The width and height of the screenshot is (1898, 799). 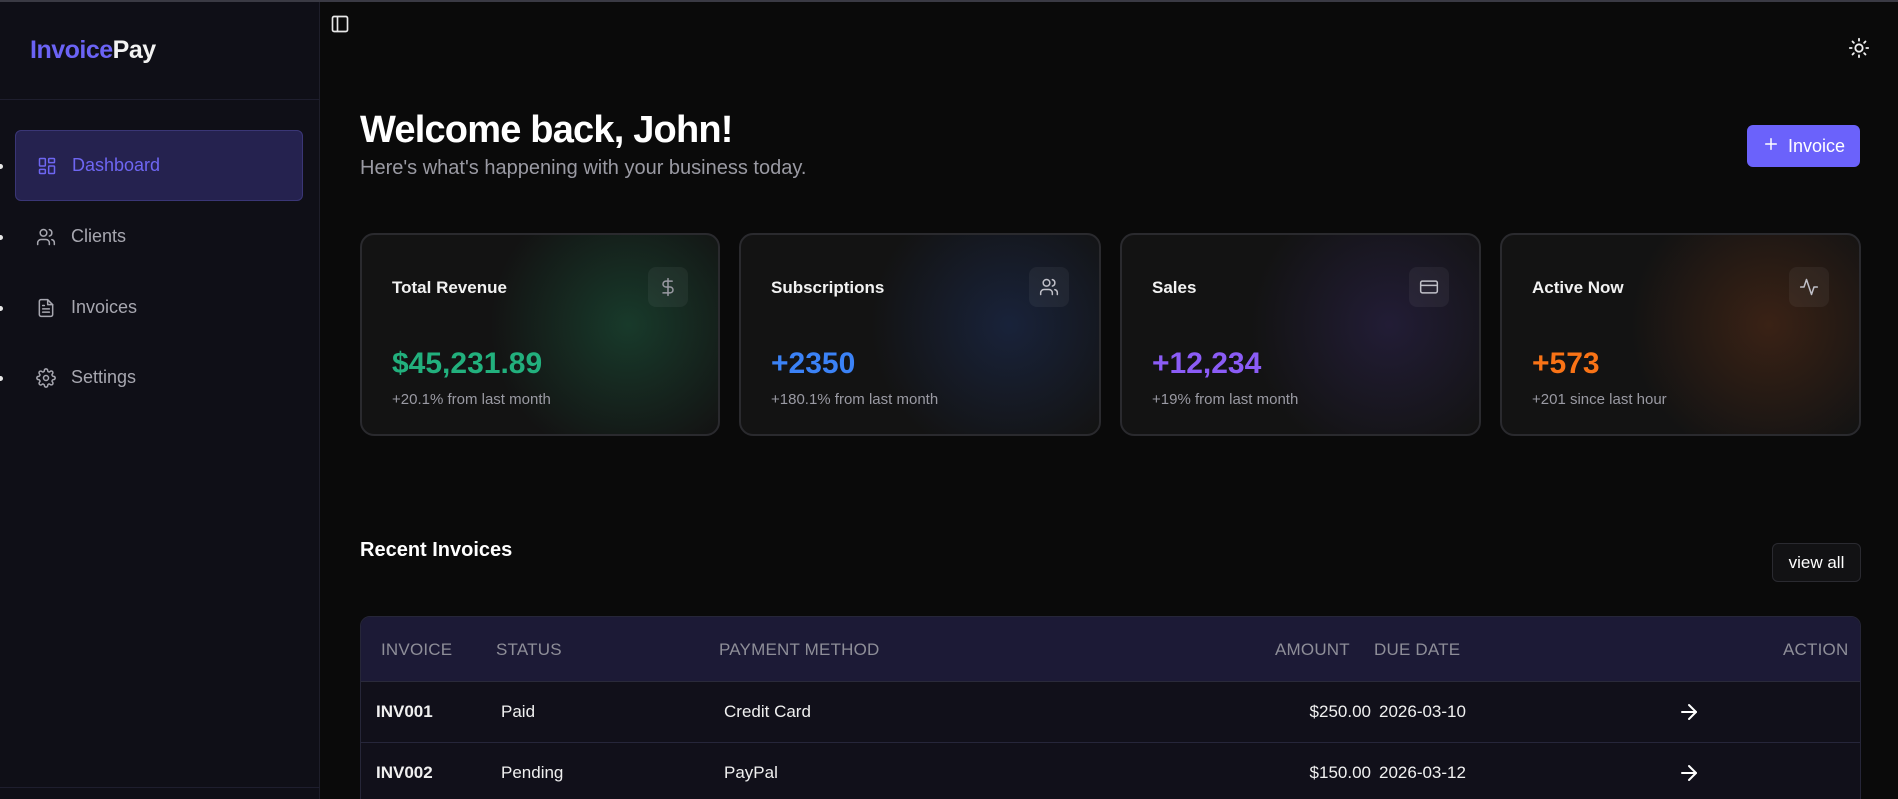 I want to click on stat-value: $45,231.89, so click(x=467, y=363).